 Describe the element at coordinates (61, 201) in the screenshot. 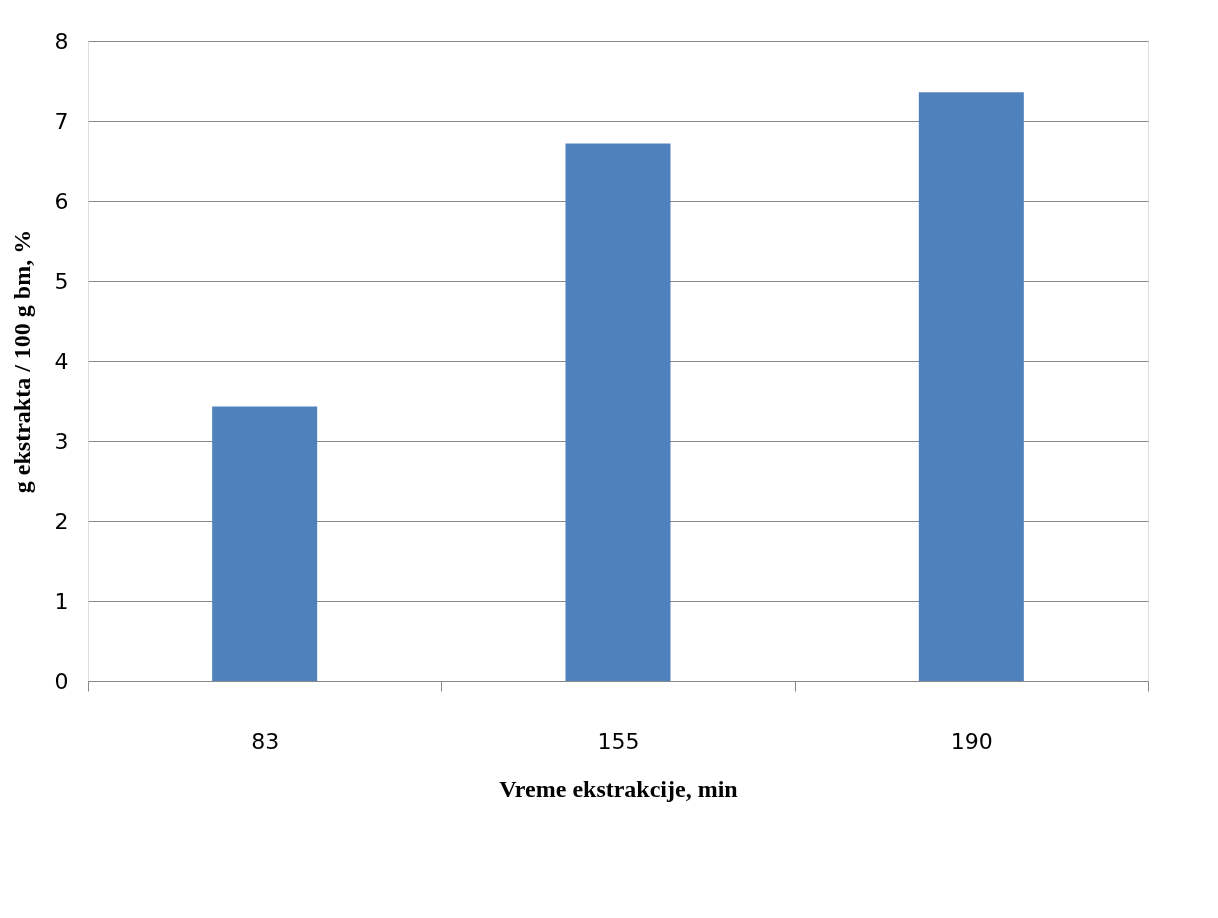

I see `y-tick-label: 6` at that location.